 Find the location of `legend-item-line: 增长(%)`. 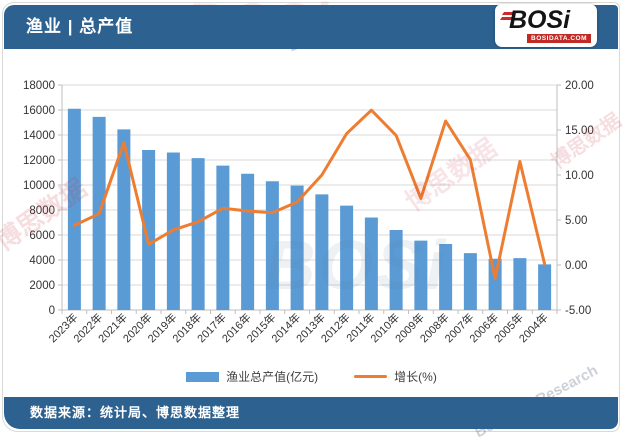

legend-item-line: 增长(%) is located at coordinates (395, 376).